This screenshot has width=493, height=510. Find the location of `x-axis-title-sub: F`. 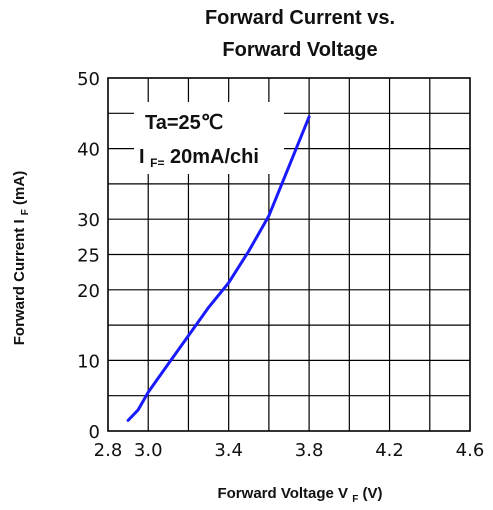

x-axis-title-sub: F is located at coordinates (355, 499).